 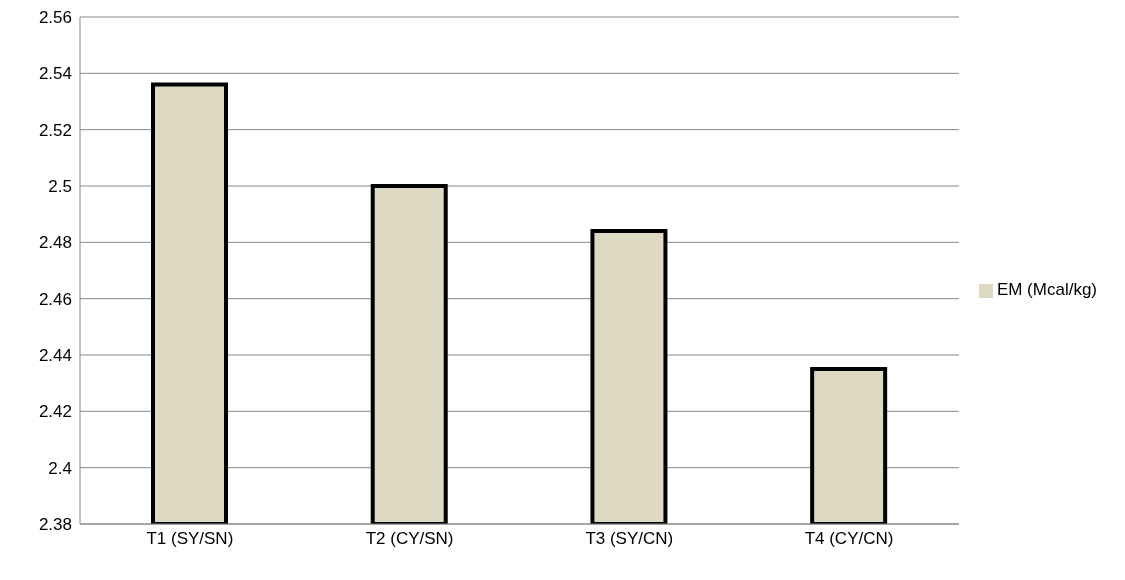 What do you see at coordinates (60, 187) in the screenshot?
I see `y-tick-label: 2.5` at bounding box center [60, 187].